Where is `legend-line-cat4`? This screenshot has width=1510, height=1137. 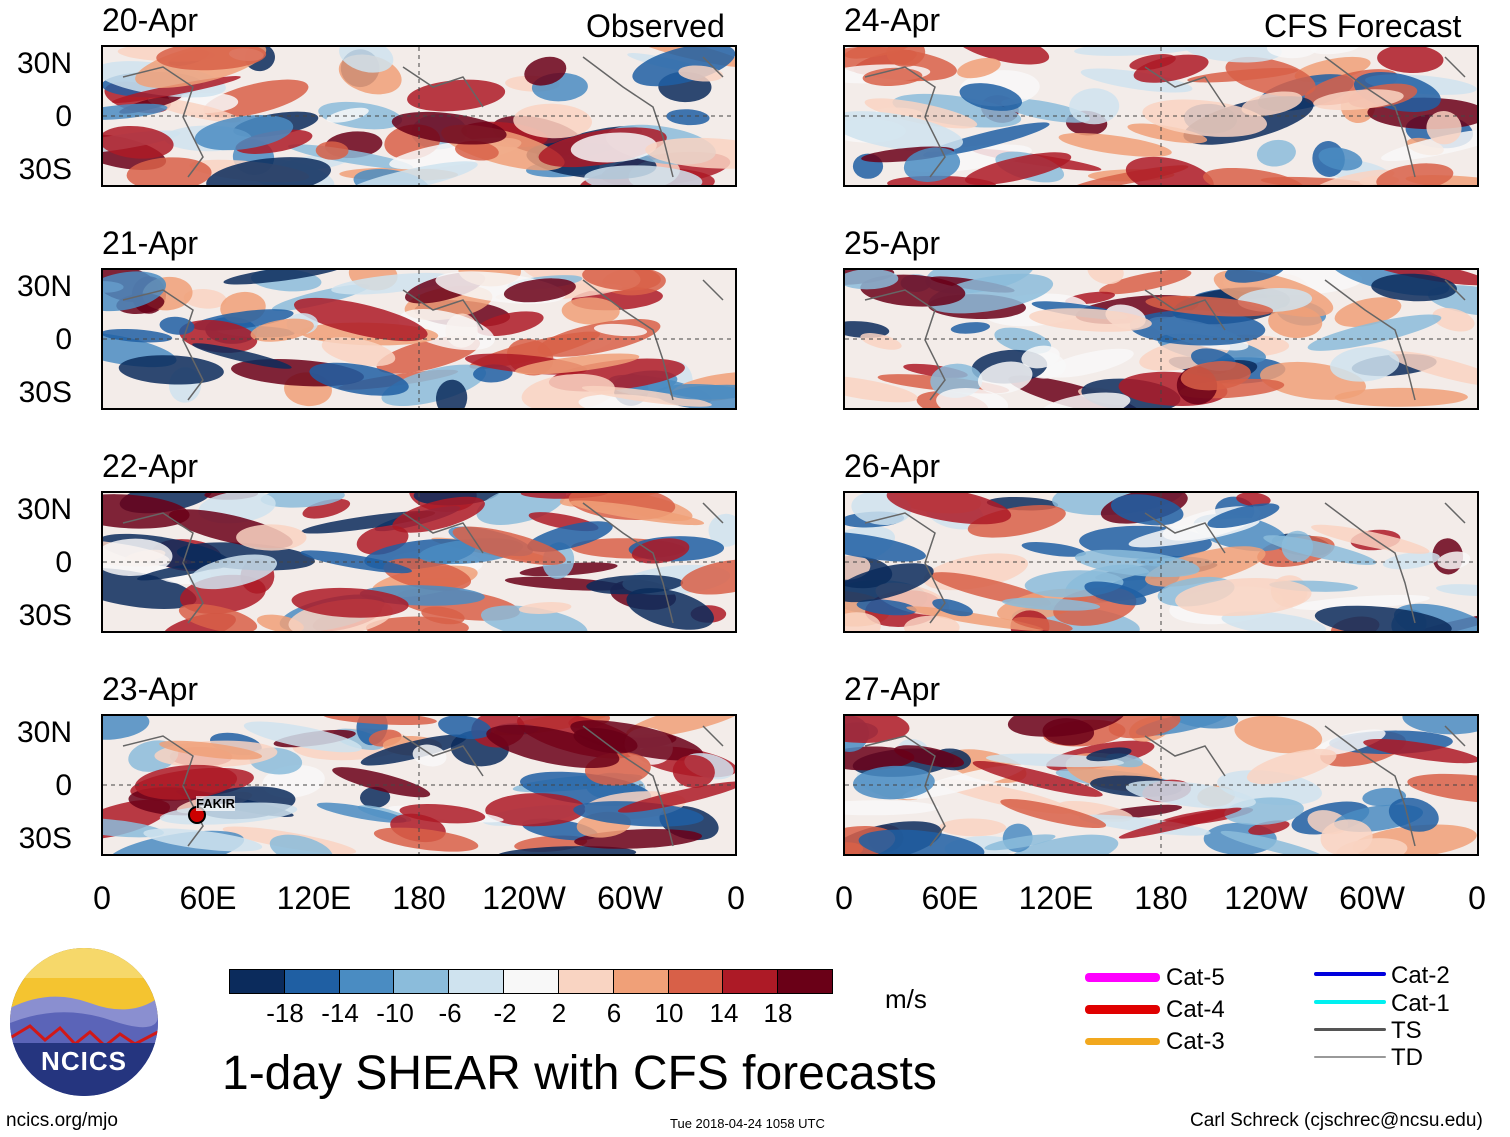 legend-line-cat4 is located at coordinates (1122, 1009).